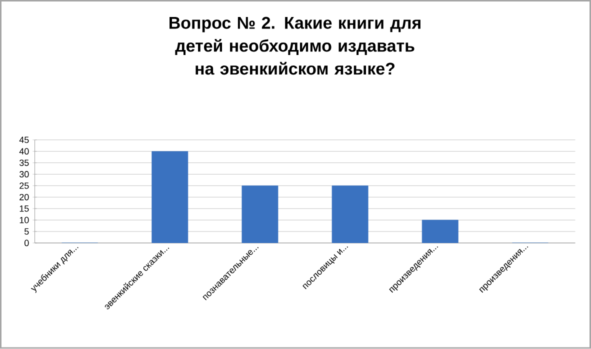  Describe the element at coordinates (24, 140) in the screenshot. I see `y-tick-label: 45` at that location.